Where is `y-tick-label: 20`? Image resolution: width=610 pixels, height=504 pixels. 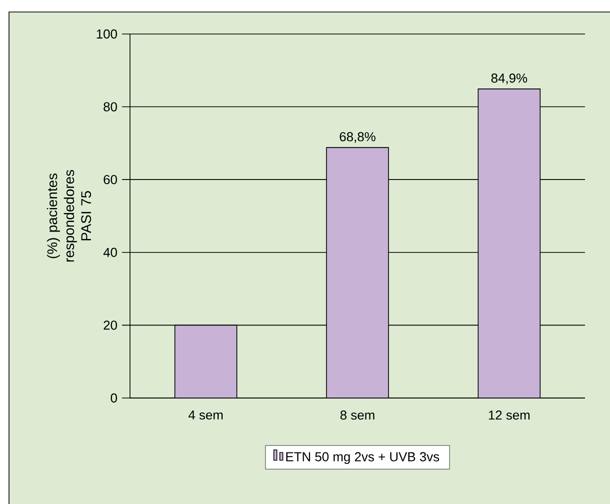 y-tick-label: 20 is located at coordinates (110, 325).